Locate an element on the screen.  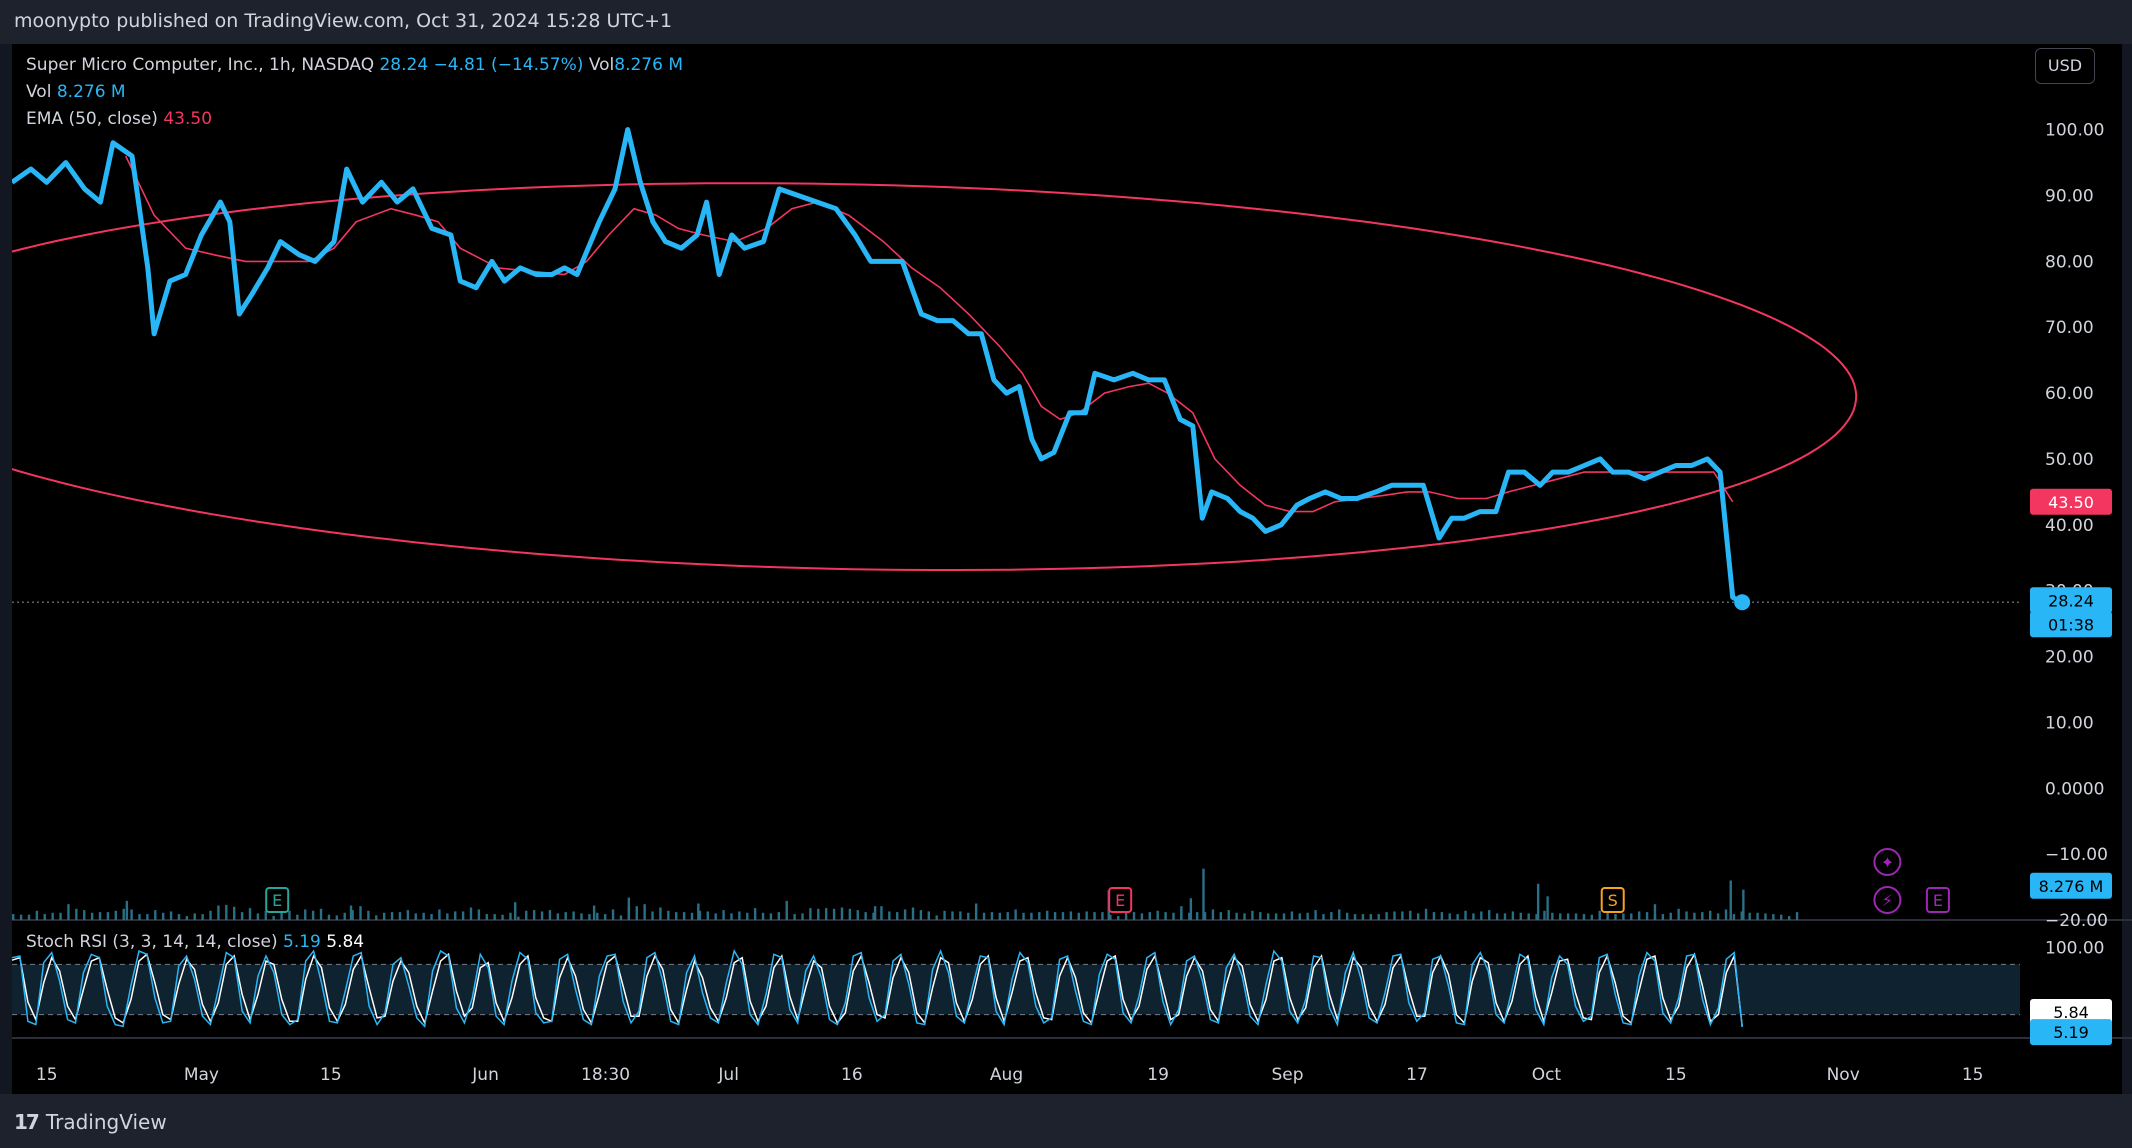
x-tick-label: Oct is located at coordinates (1547, 1075).